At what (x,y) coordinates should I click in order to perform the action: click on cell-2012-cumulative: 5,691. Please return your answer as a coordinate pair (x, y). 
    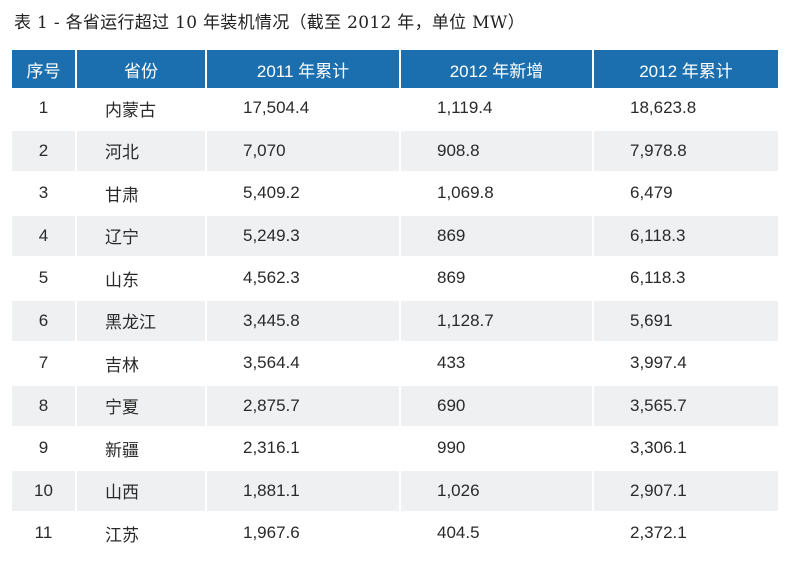
    Looking at the image, I should click on (685, 321).